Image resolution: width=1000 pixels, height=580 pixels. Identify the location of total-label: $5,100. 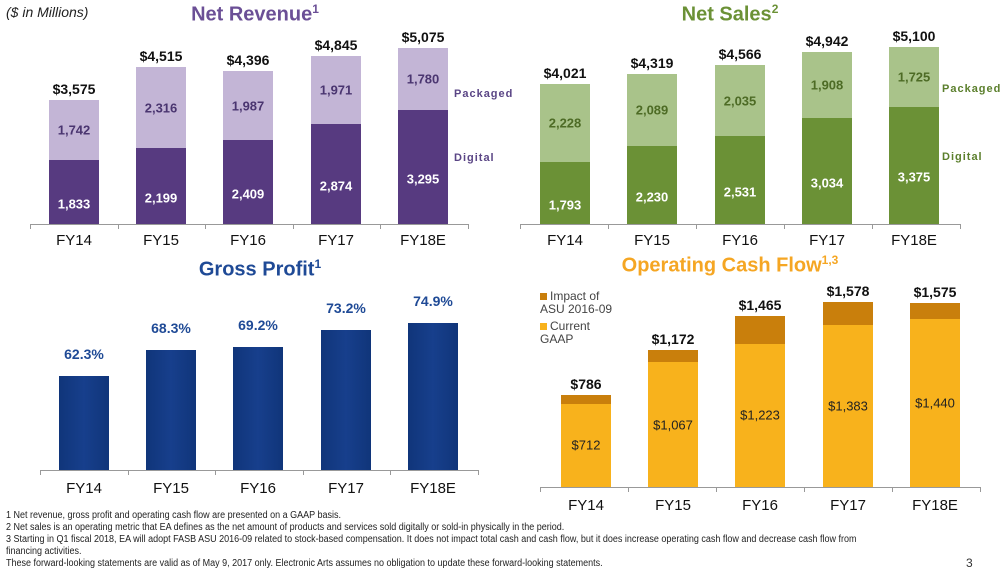
(914, 35).